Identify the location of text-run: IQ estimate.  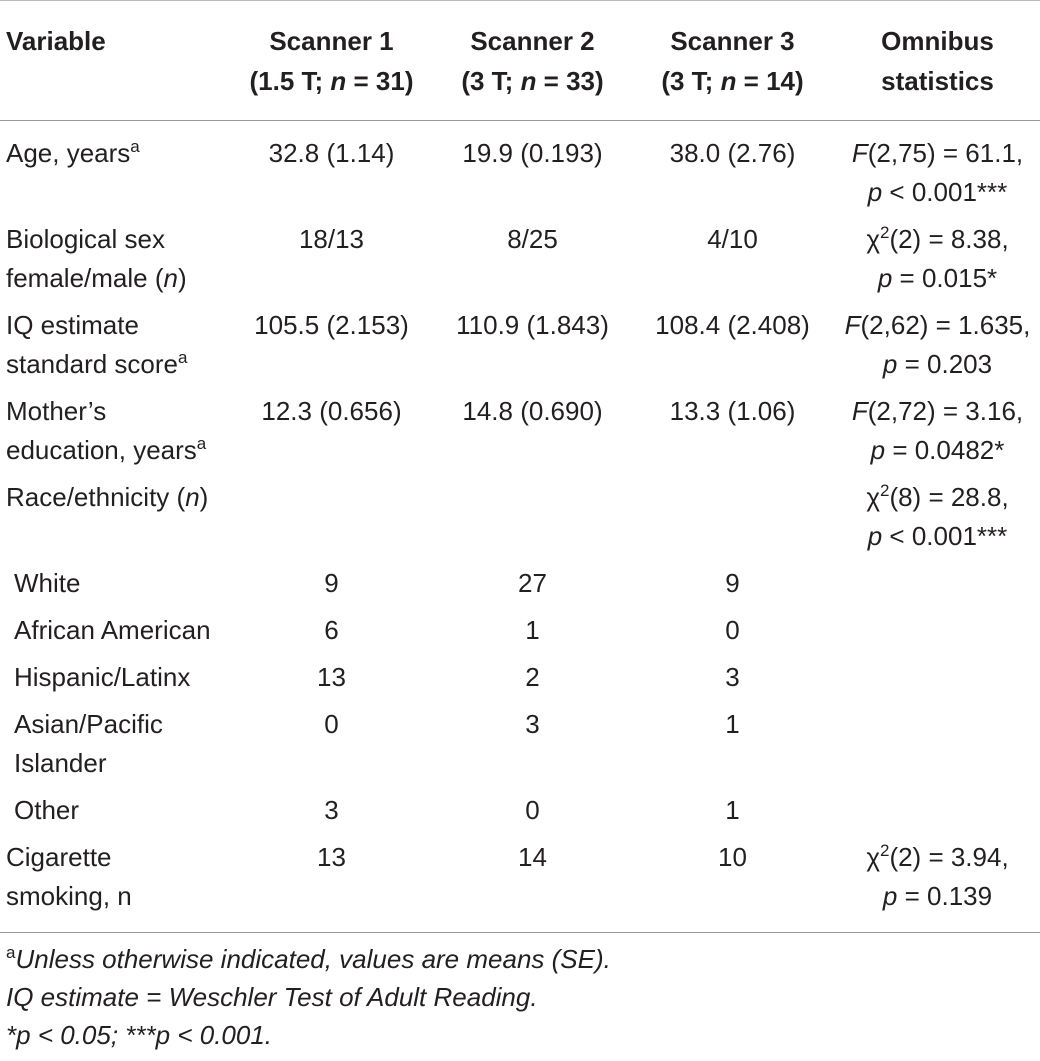
(72, 325).